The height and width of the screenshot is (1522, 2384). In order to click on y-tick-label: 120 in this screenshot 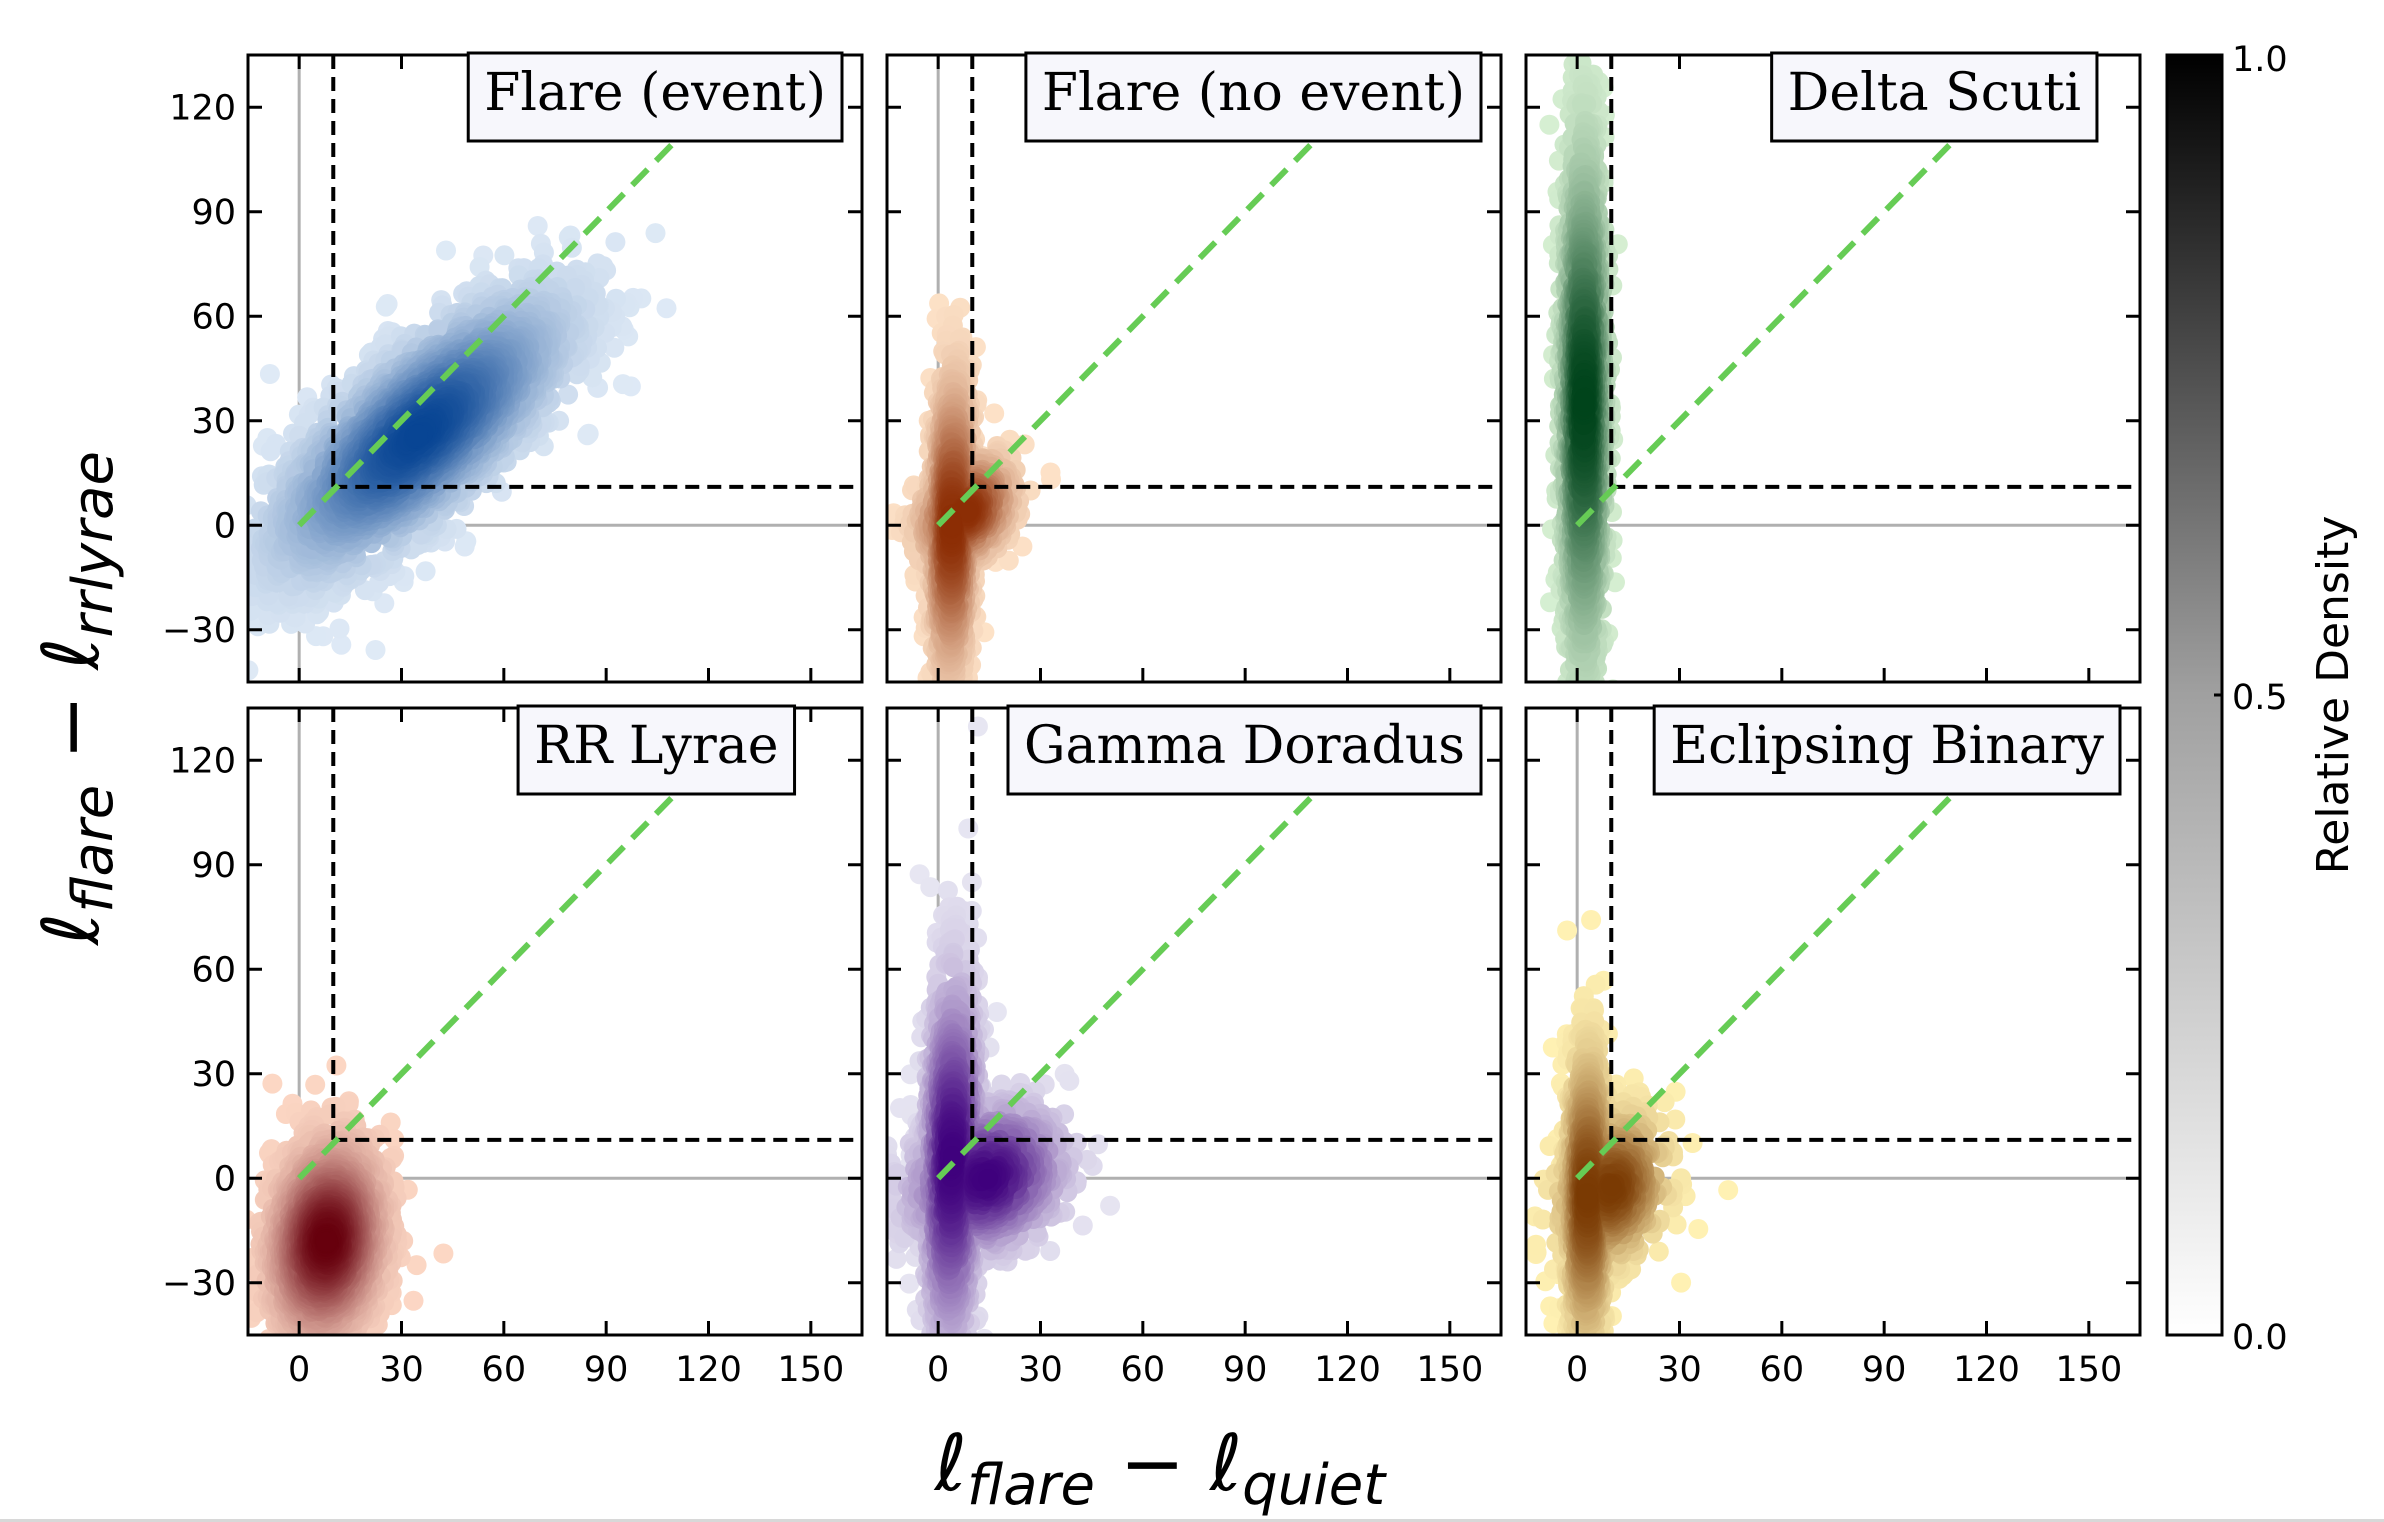, I will do `click(202, 108)`.